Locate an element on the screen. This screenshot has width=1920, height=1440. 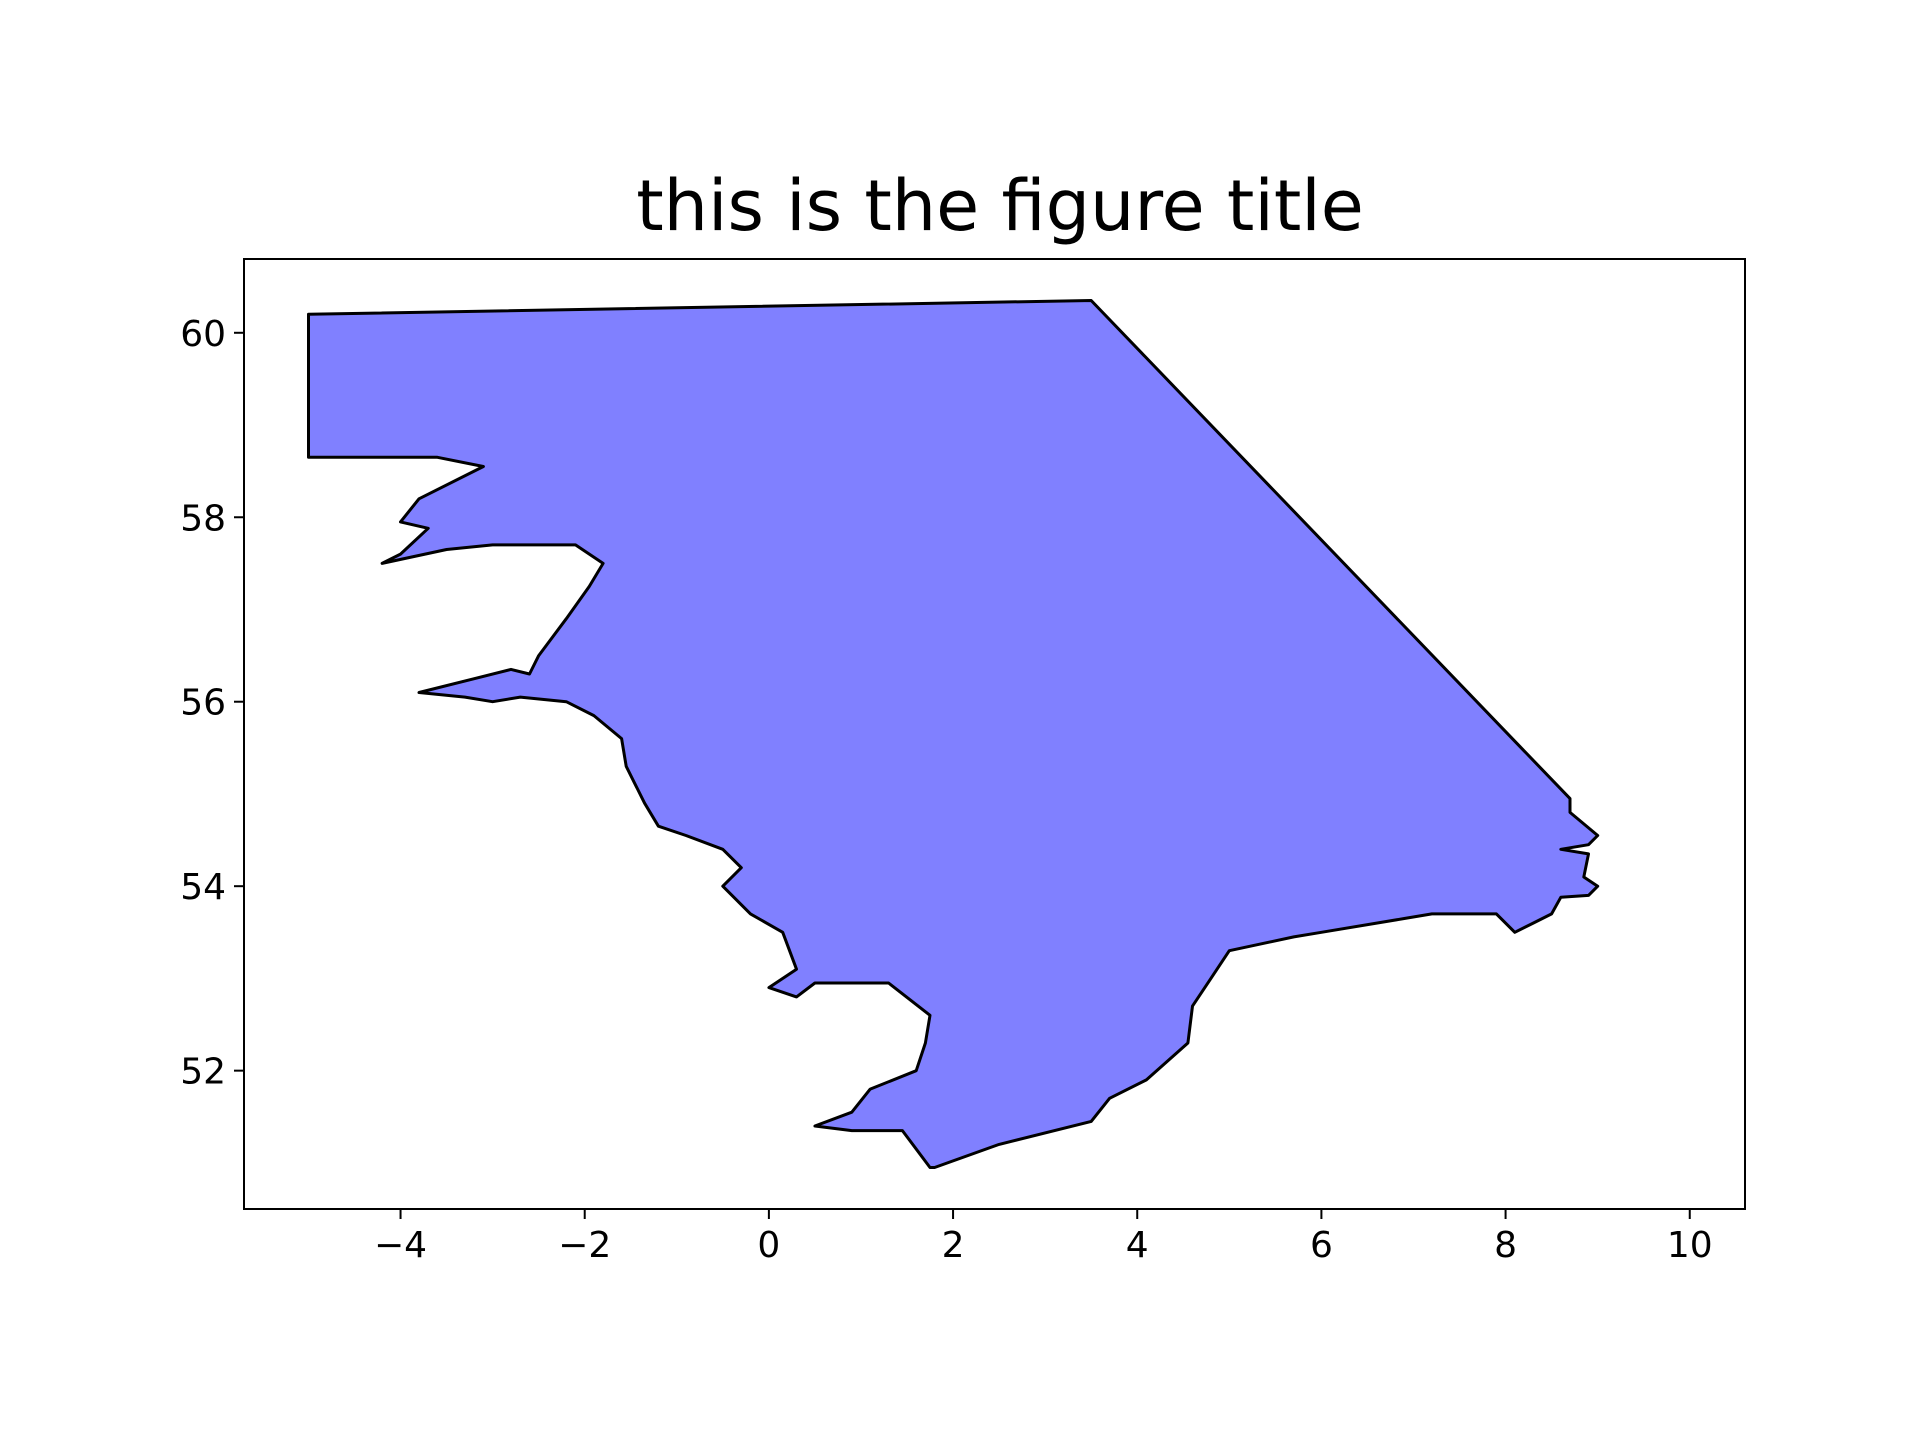
x-tick-label: 6 is located at coordinates (1321, 1245).